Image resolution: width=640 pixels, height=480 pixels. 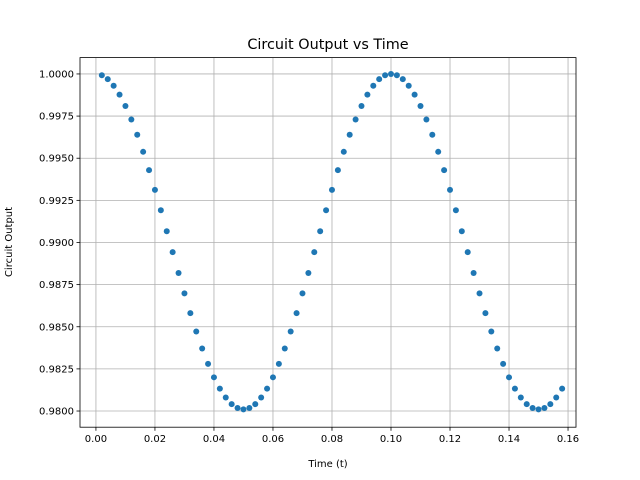 I want to click on x-tick-label: 0.12, so click(x=450, y=439).